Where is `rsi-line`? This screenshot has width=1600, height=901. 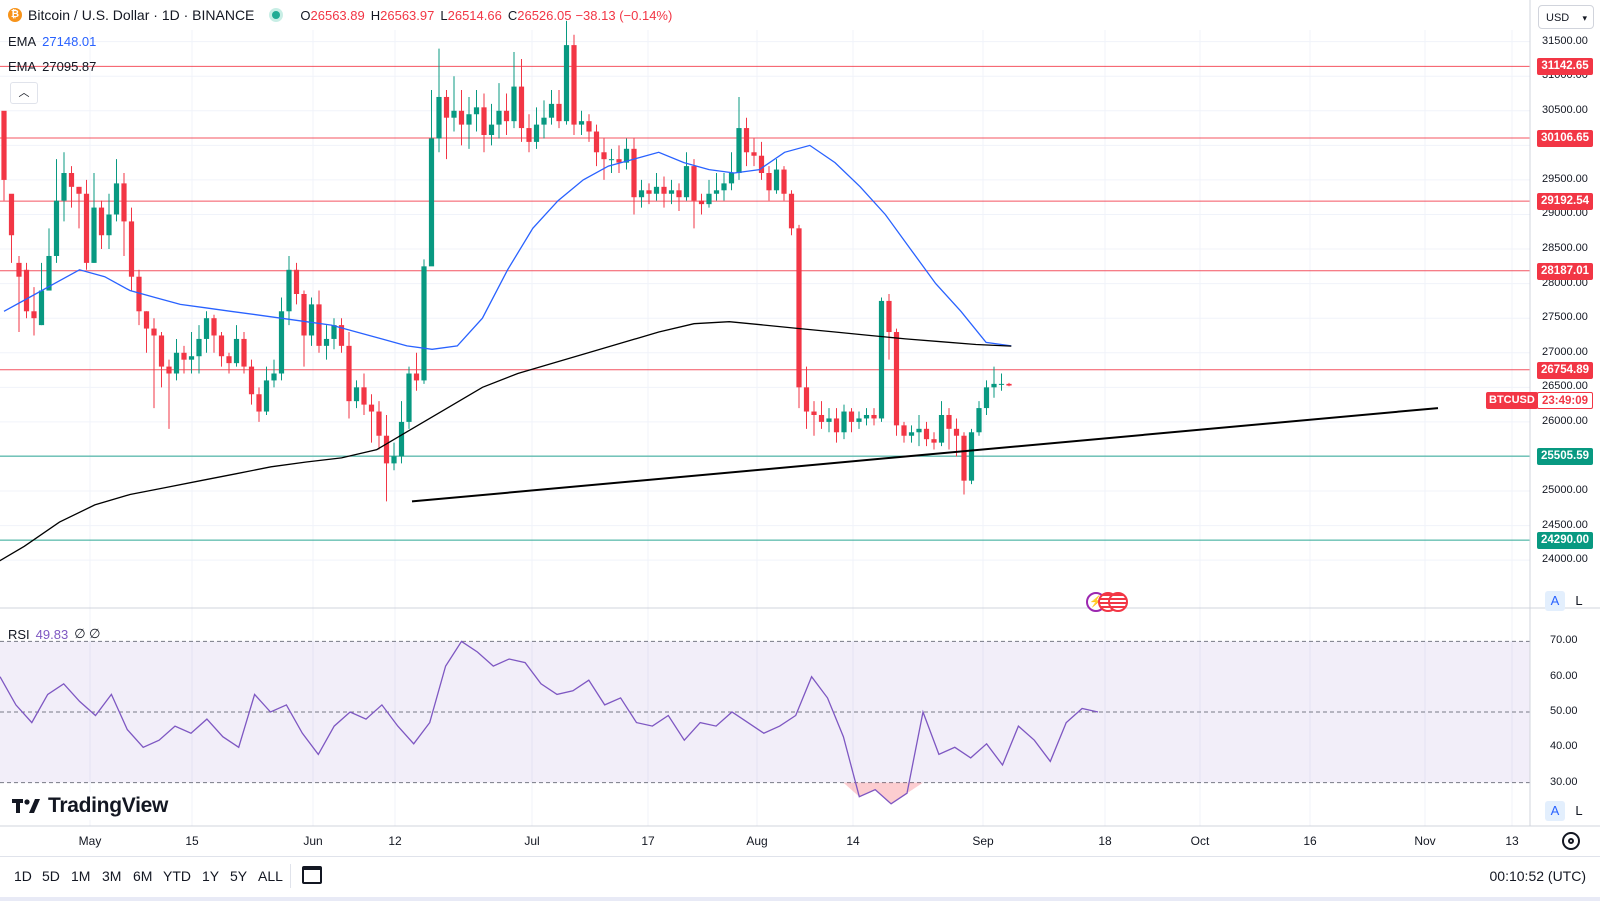
rsi-line is located at coordinates (549, 722).